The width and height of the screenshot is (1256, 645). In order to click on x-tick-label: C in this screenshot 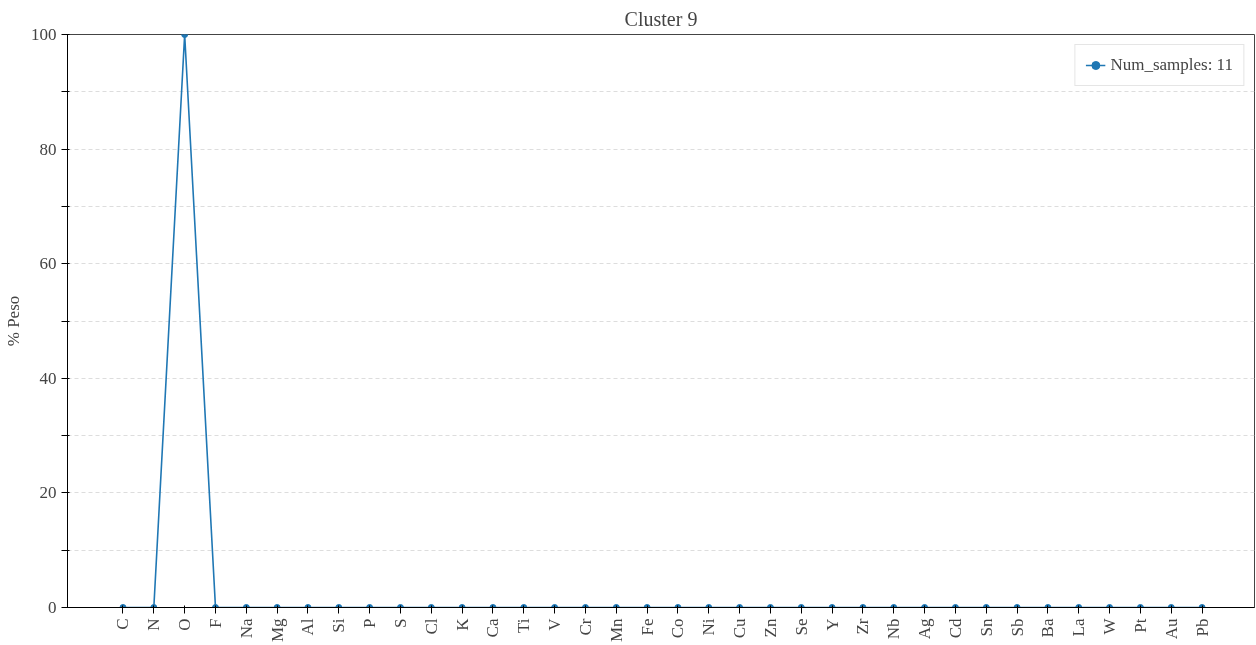, I will do `click(123, 624)`.